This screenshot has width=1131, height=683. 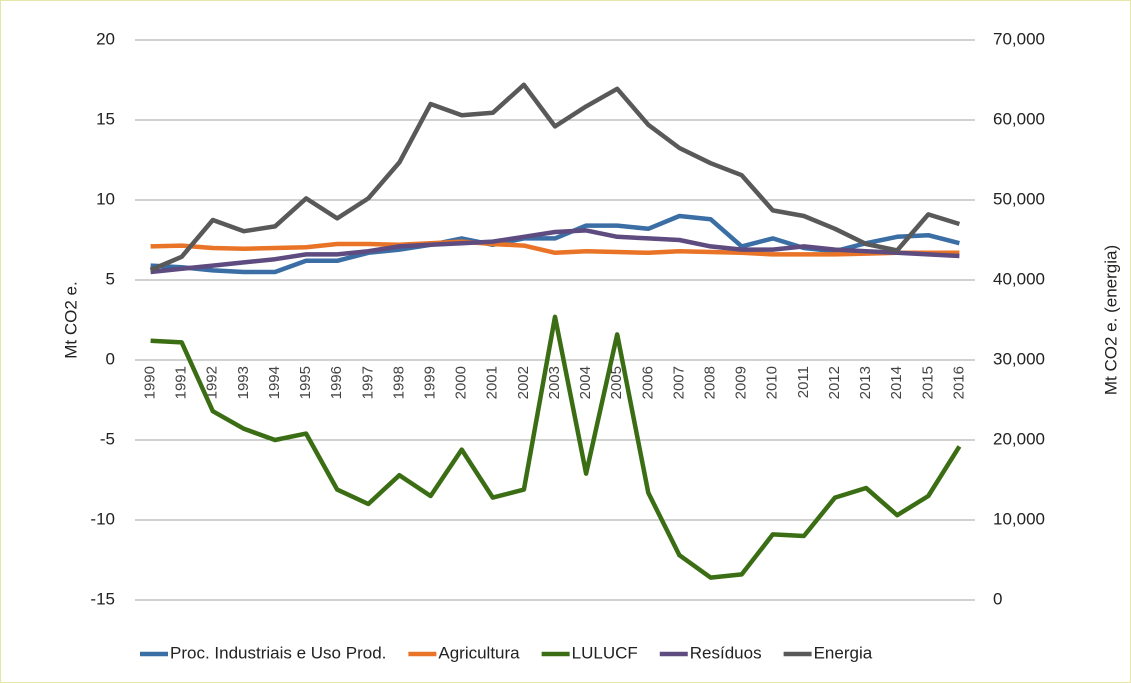 I want to click on x-tick-label: 2001, so click(x=492, y=382).